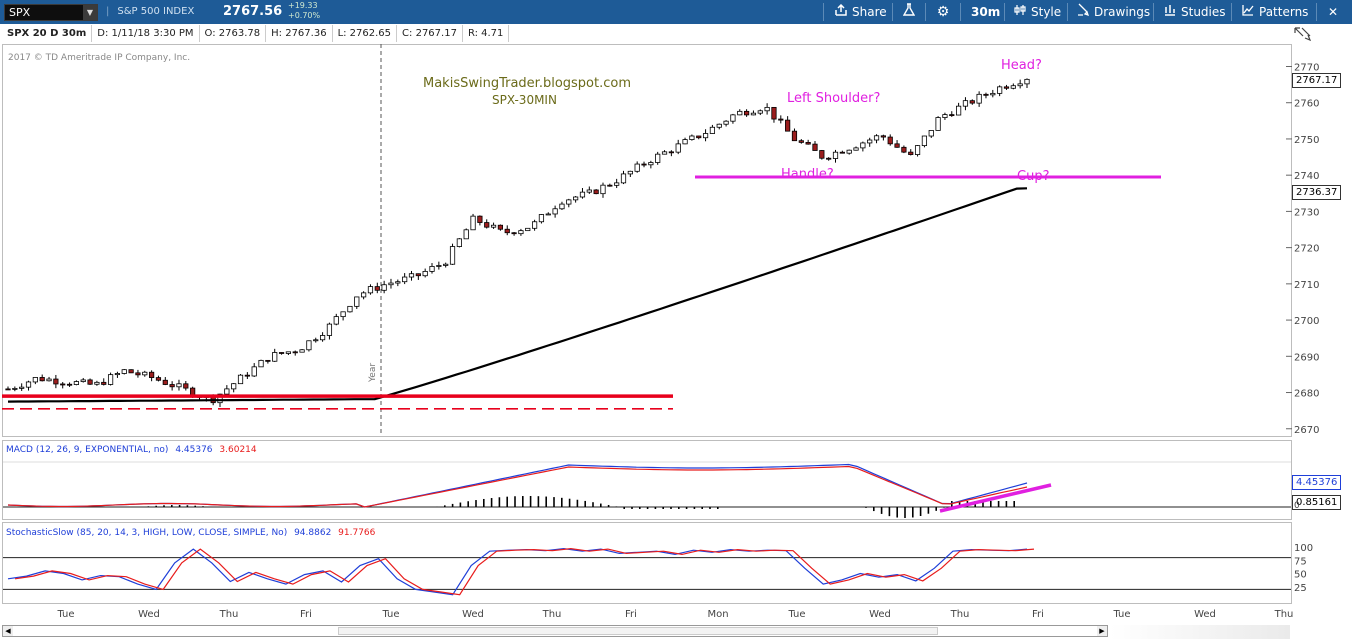 This screenshot has width=1352, height=642. What do you see at coordinates (1306, 430) in the screenshot?
I see `price-axis-label: 2670` at bounding box center [1306, 430].